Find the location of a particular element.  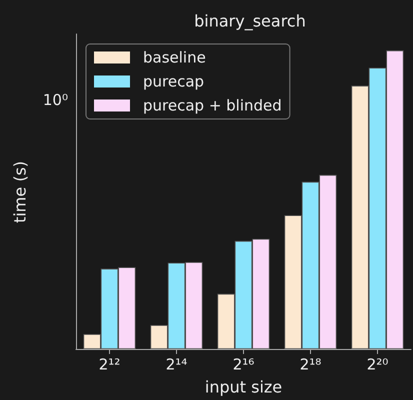

chart-title: binary_search is located at coordinates (250, 21).